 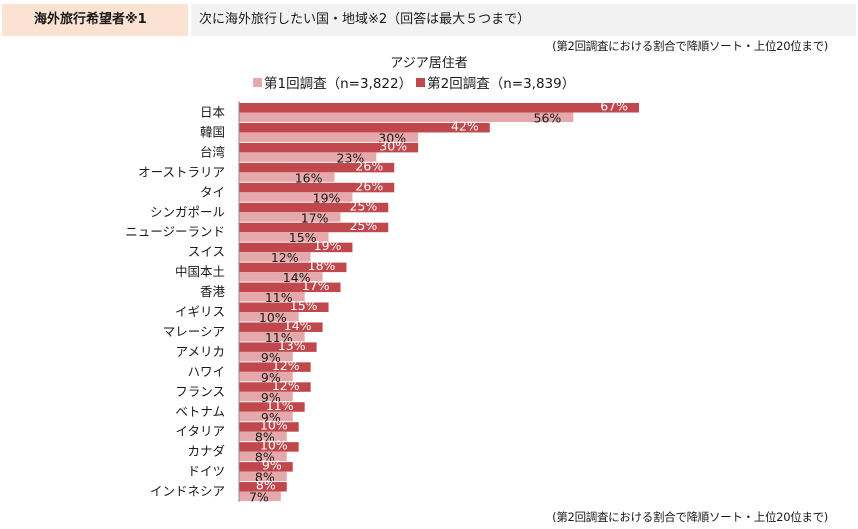 What do you see at coordinates (273, 317) in the screenshot?
I see `value-label-series1-10: 10%` at bounding box center [273, 317].